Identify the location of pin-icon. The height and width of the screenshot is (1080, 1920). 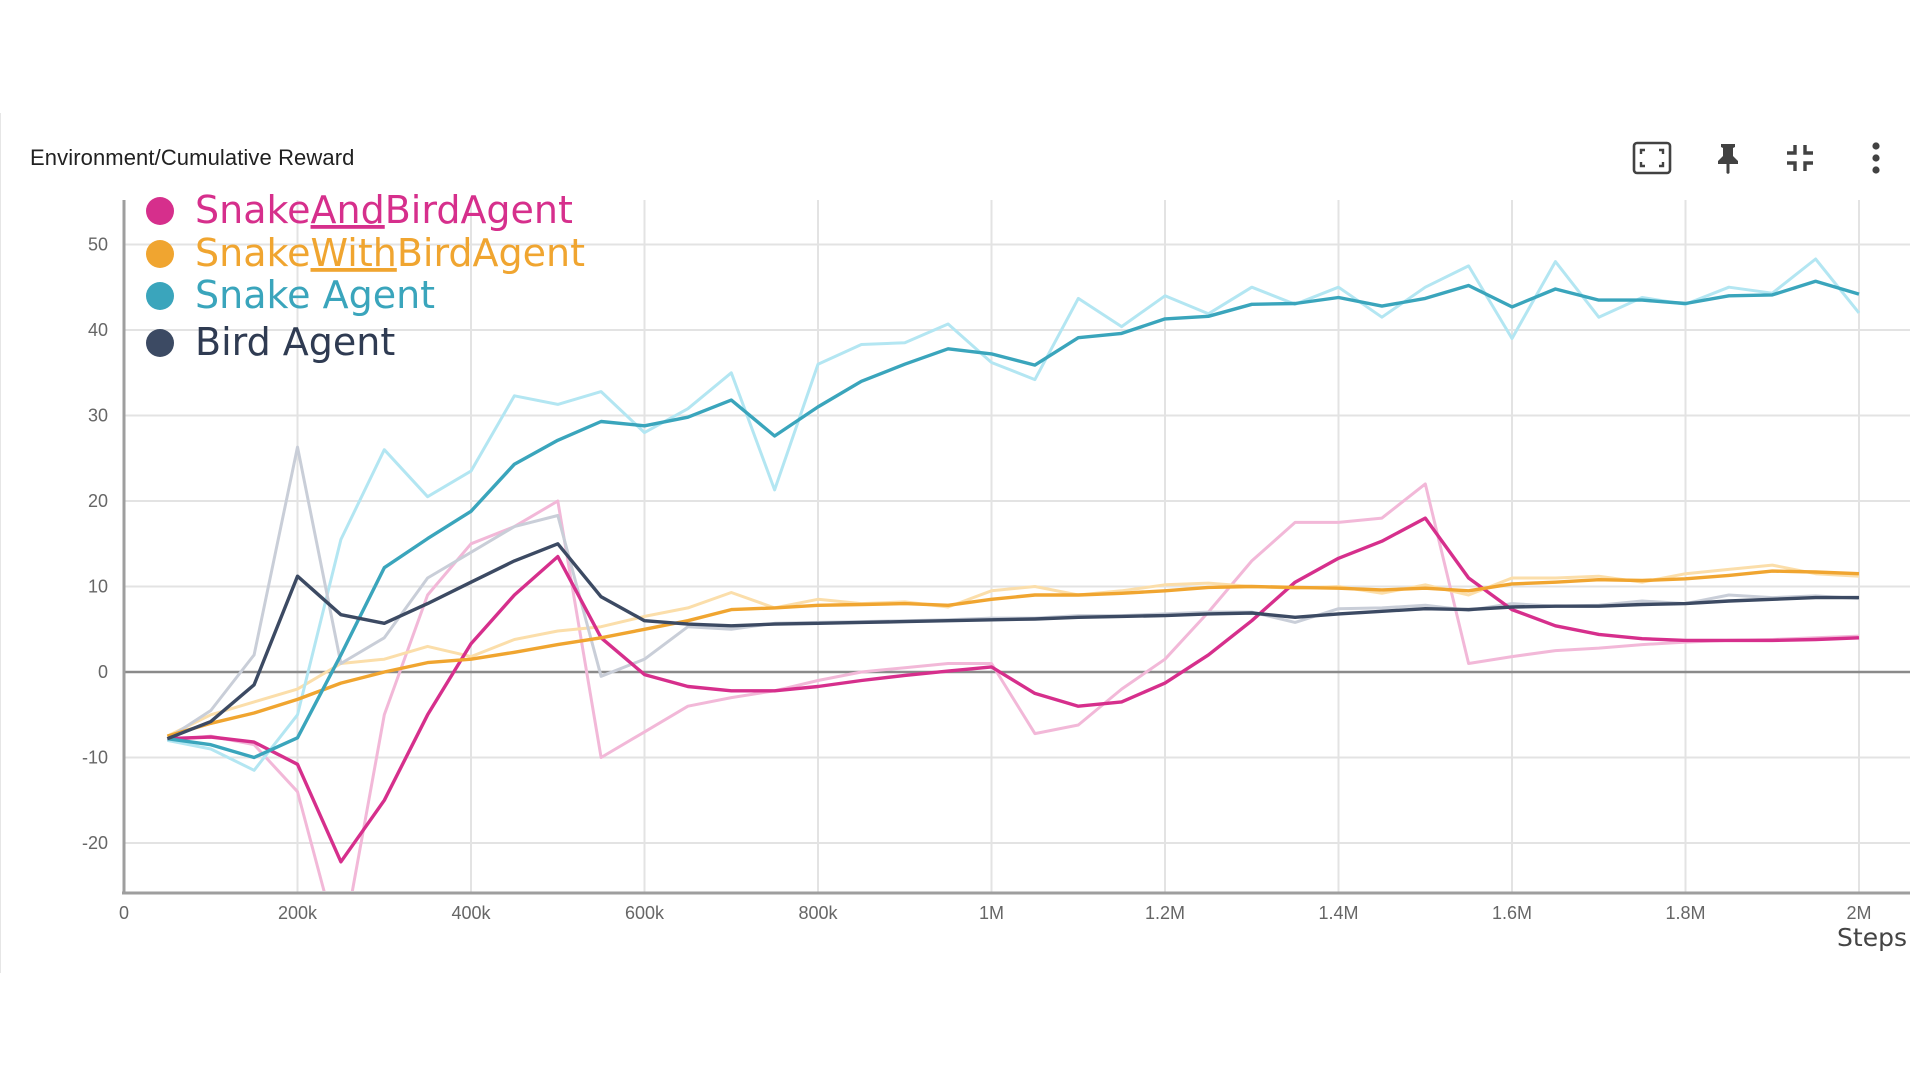
(1728, 159).